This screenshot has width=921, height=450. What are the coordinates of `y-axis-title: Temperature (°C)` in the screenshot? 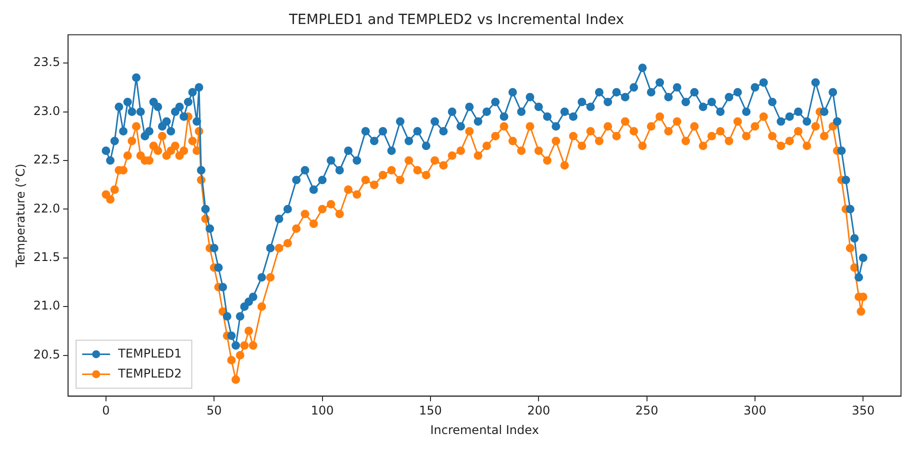 It's located at (20, 216).